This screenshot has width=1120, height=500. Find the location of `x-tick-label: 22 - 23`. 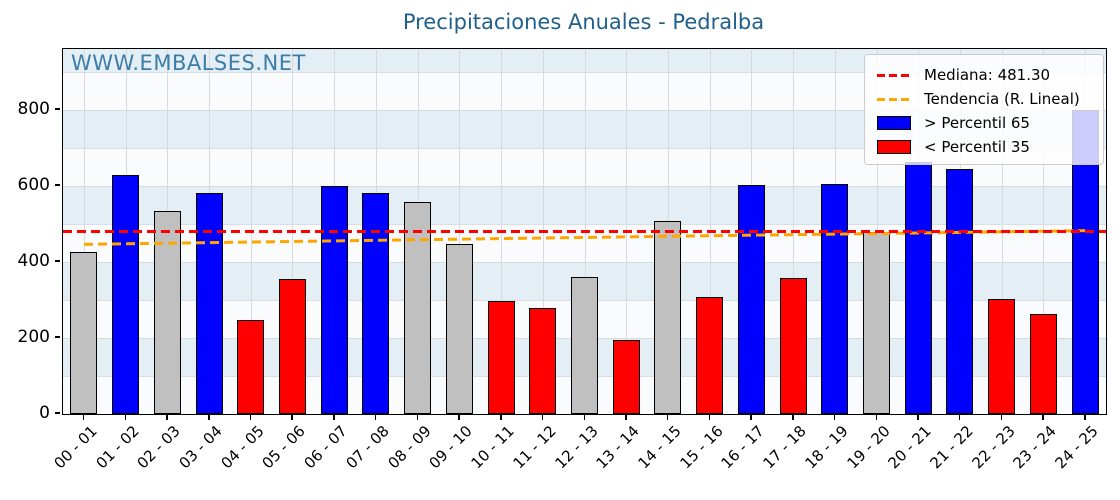

x-tick-label: 22 - 23 is located at coordinates (993, 447).